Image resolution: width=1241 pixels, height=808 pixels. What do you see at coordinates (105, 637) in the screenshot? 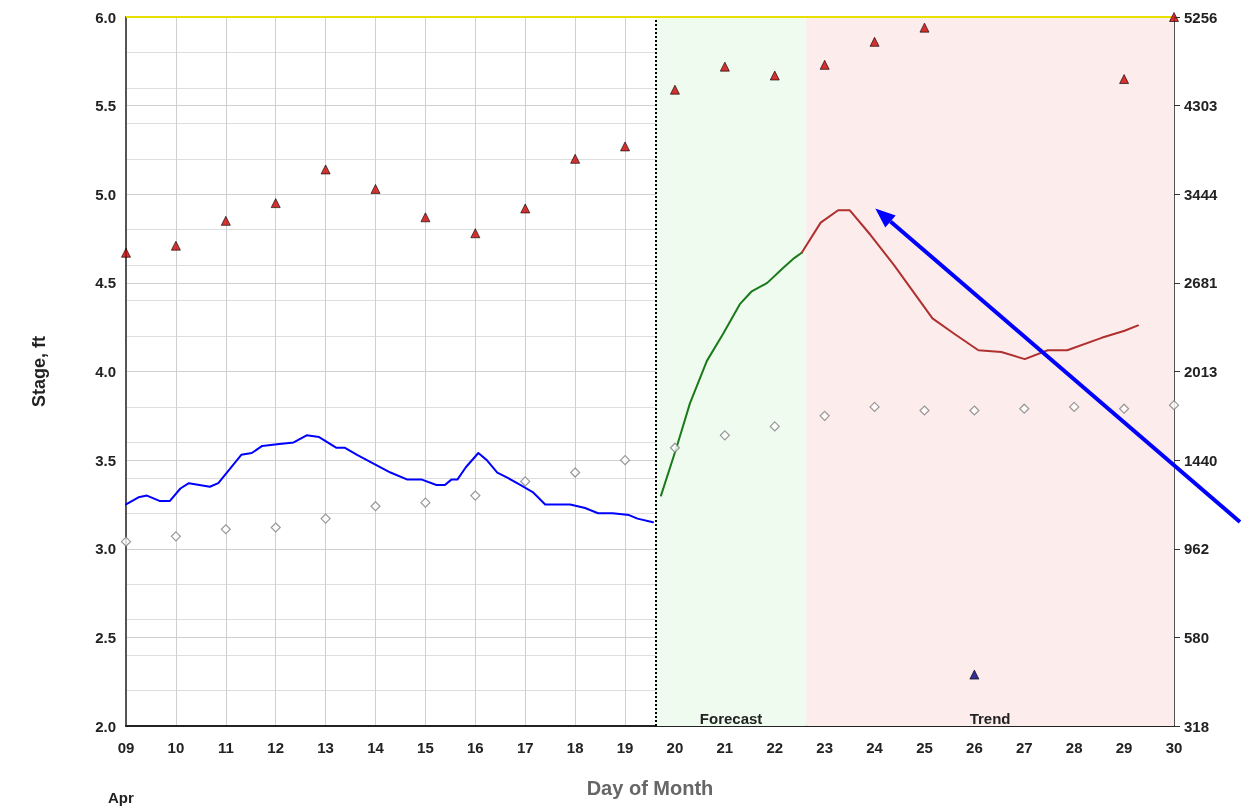
I see `y-tick-label: 2.5` at bounding box center [105, 637].